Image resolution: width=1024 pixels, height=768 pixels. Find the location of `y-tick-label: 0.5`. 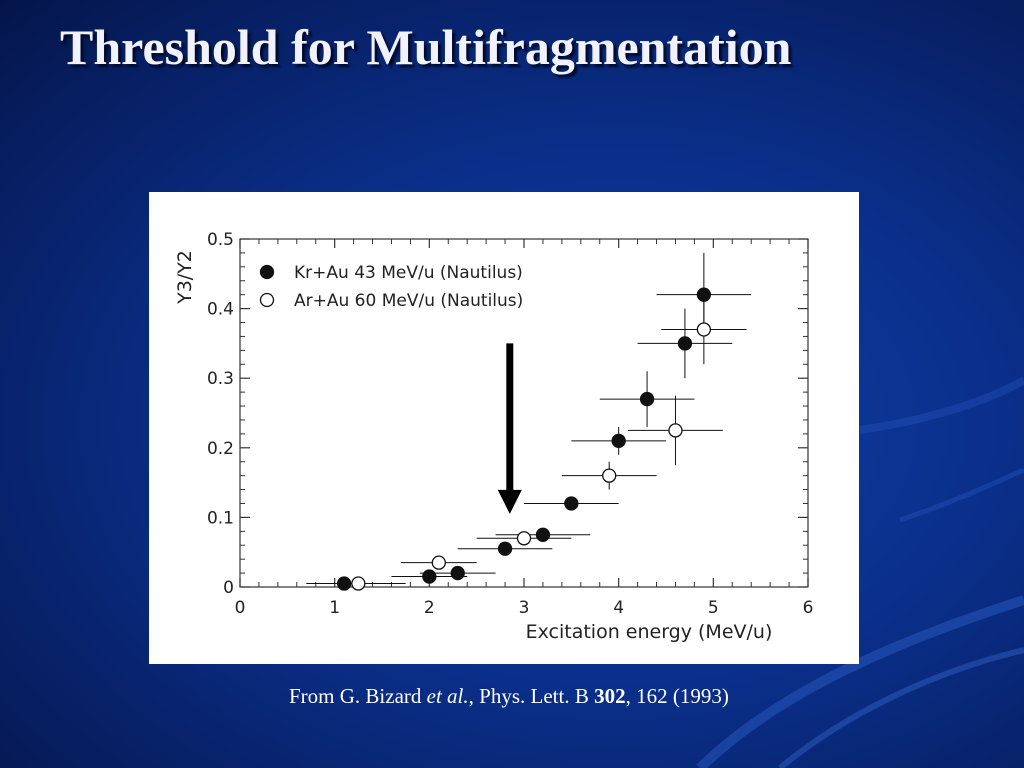

y-tick-label: 0.5 is located at coordinates (220, 240).